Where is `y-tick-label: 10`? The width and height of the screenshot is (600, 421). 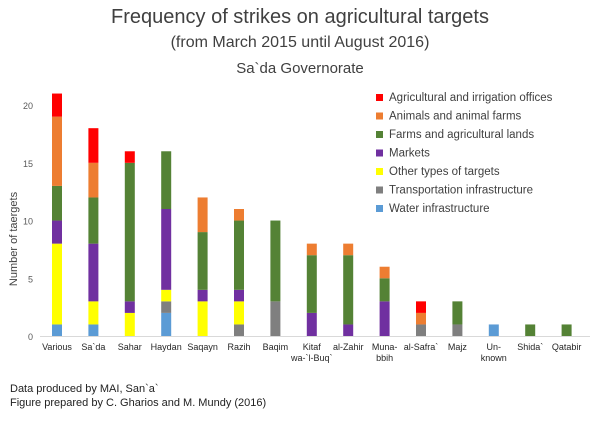
y-tick-label: 10 is located at coordinates (28, 222).